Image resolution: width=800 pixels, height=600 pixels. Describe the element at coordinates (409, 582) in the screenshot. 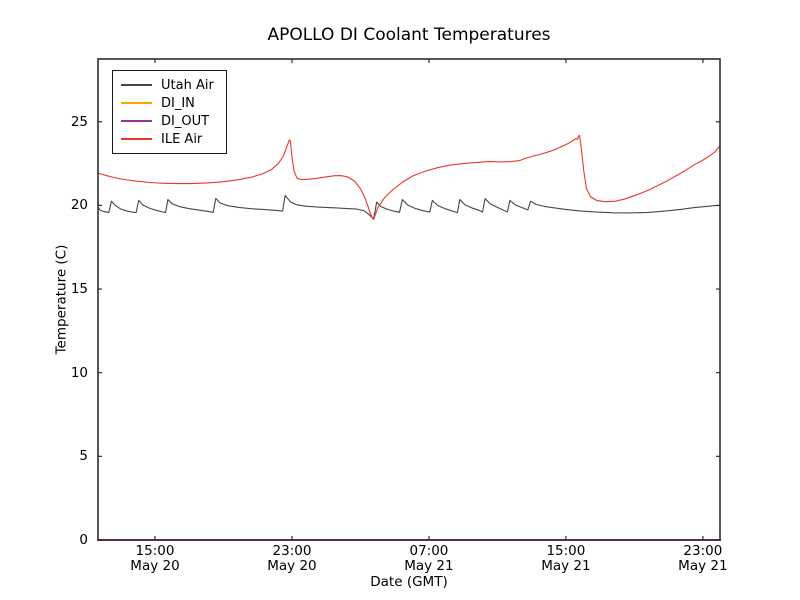

I see `x-axis-label: Date (GMT)` at that location.